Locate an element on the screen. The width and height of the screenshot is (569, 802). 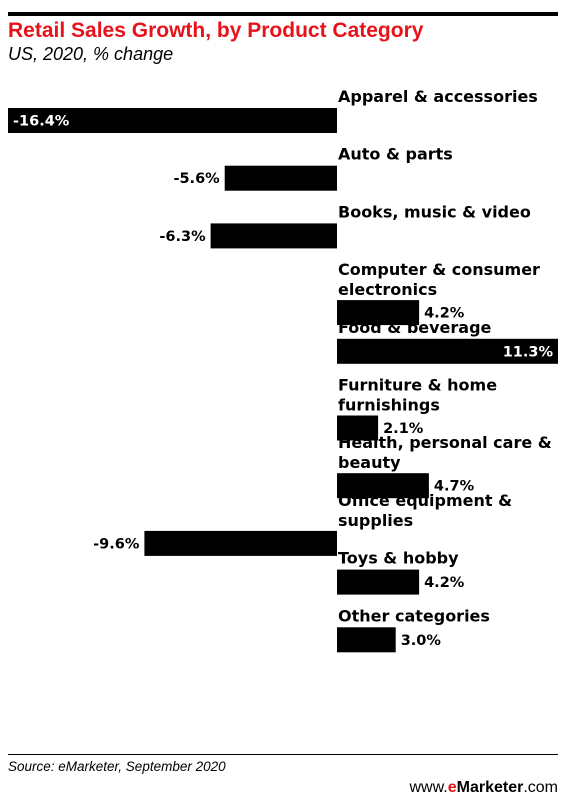
category-label: Computer & consumer is located at coordinates (439, 269).